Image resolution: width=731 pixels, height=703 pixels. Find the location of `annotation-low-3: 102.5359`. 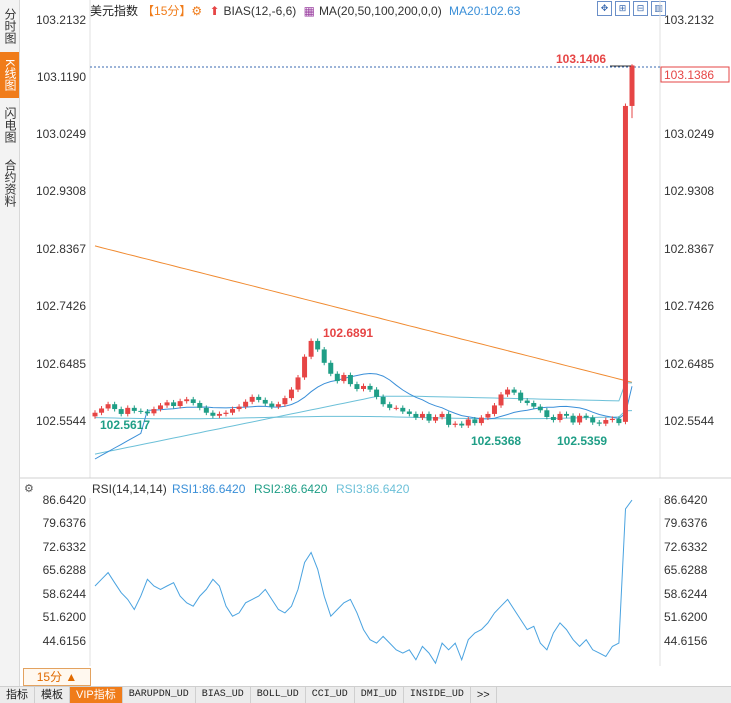

annotation-low-3: 102.5359 is located at coordinates (582, 441).